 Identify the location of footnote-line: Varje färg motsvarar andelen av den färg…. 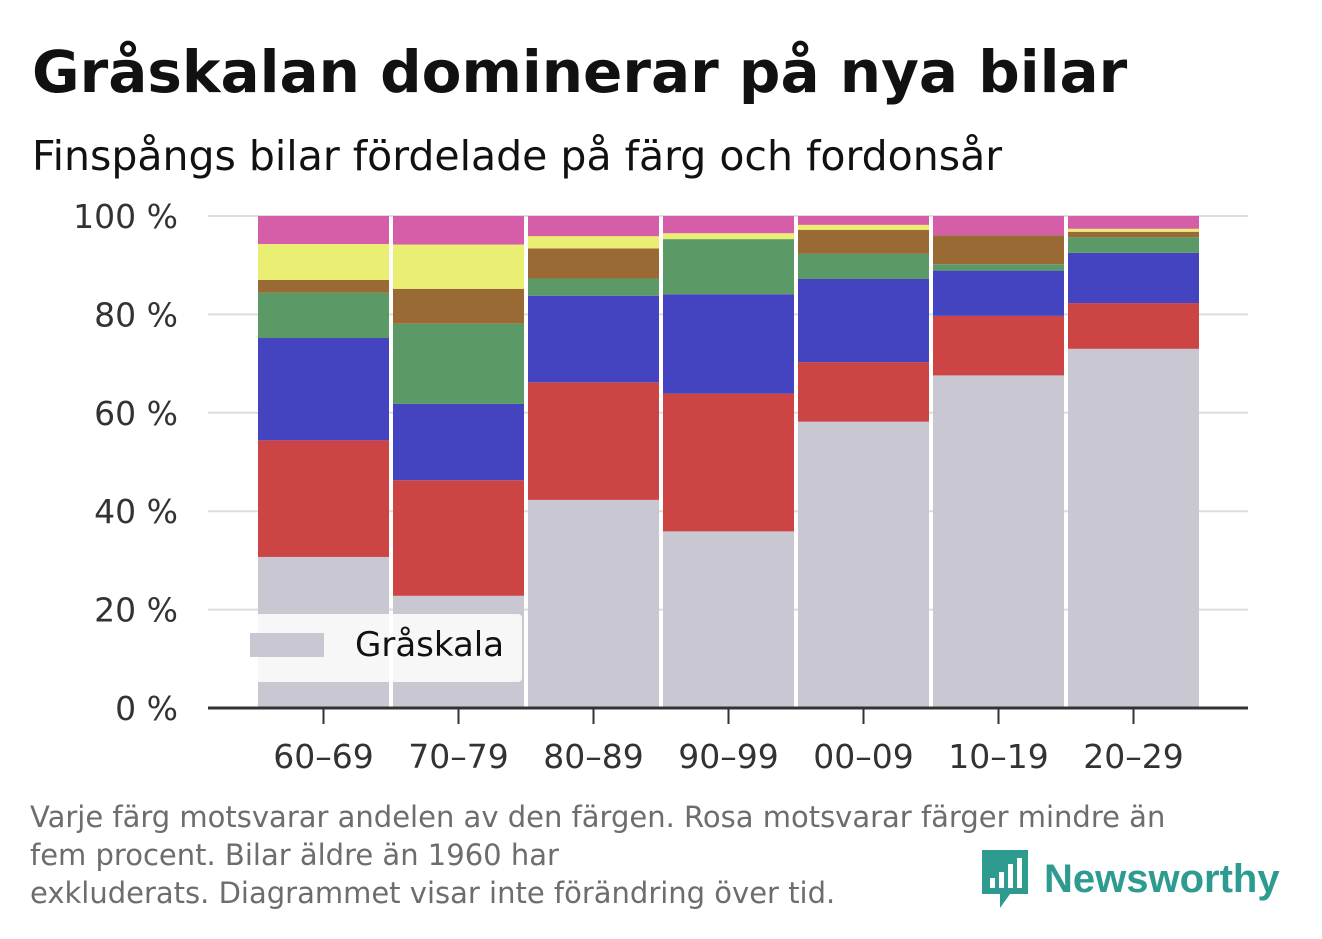
(598, 817).